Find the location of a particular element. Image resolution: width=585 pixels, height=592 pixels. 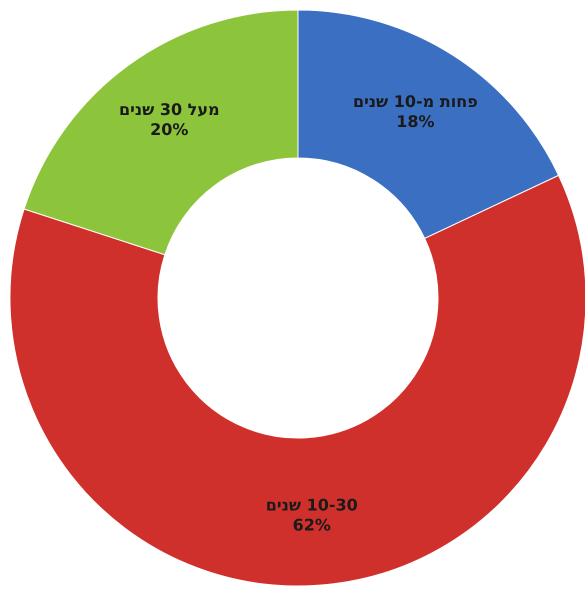

data-label: 18% is located at coordinates (415, 122).